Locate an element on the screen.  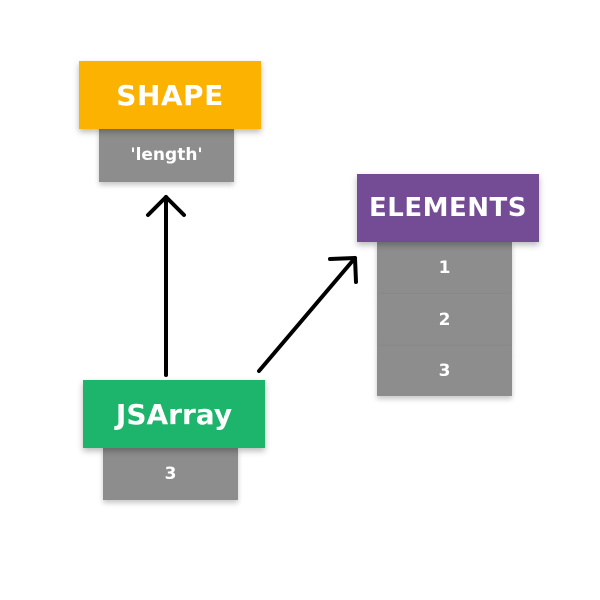
jsarray-header: JSArray is located at coordinates (174, 414).